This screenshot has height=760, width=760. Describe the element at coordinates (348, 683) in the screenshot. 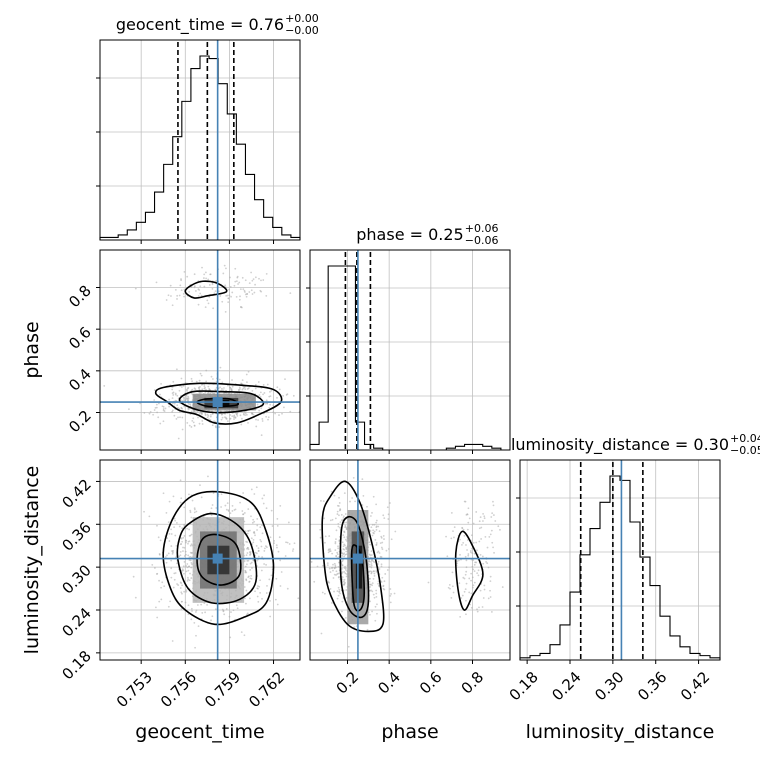

I see `x-tick-label: 0.2` at that location.